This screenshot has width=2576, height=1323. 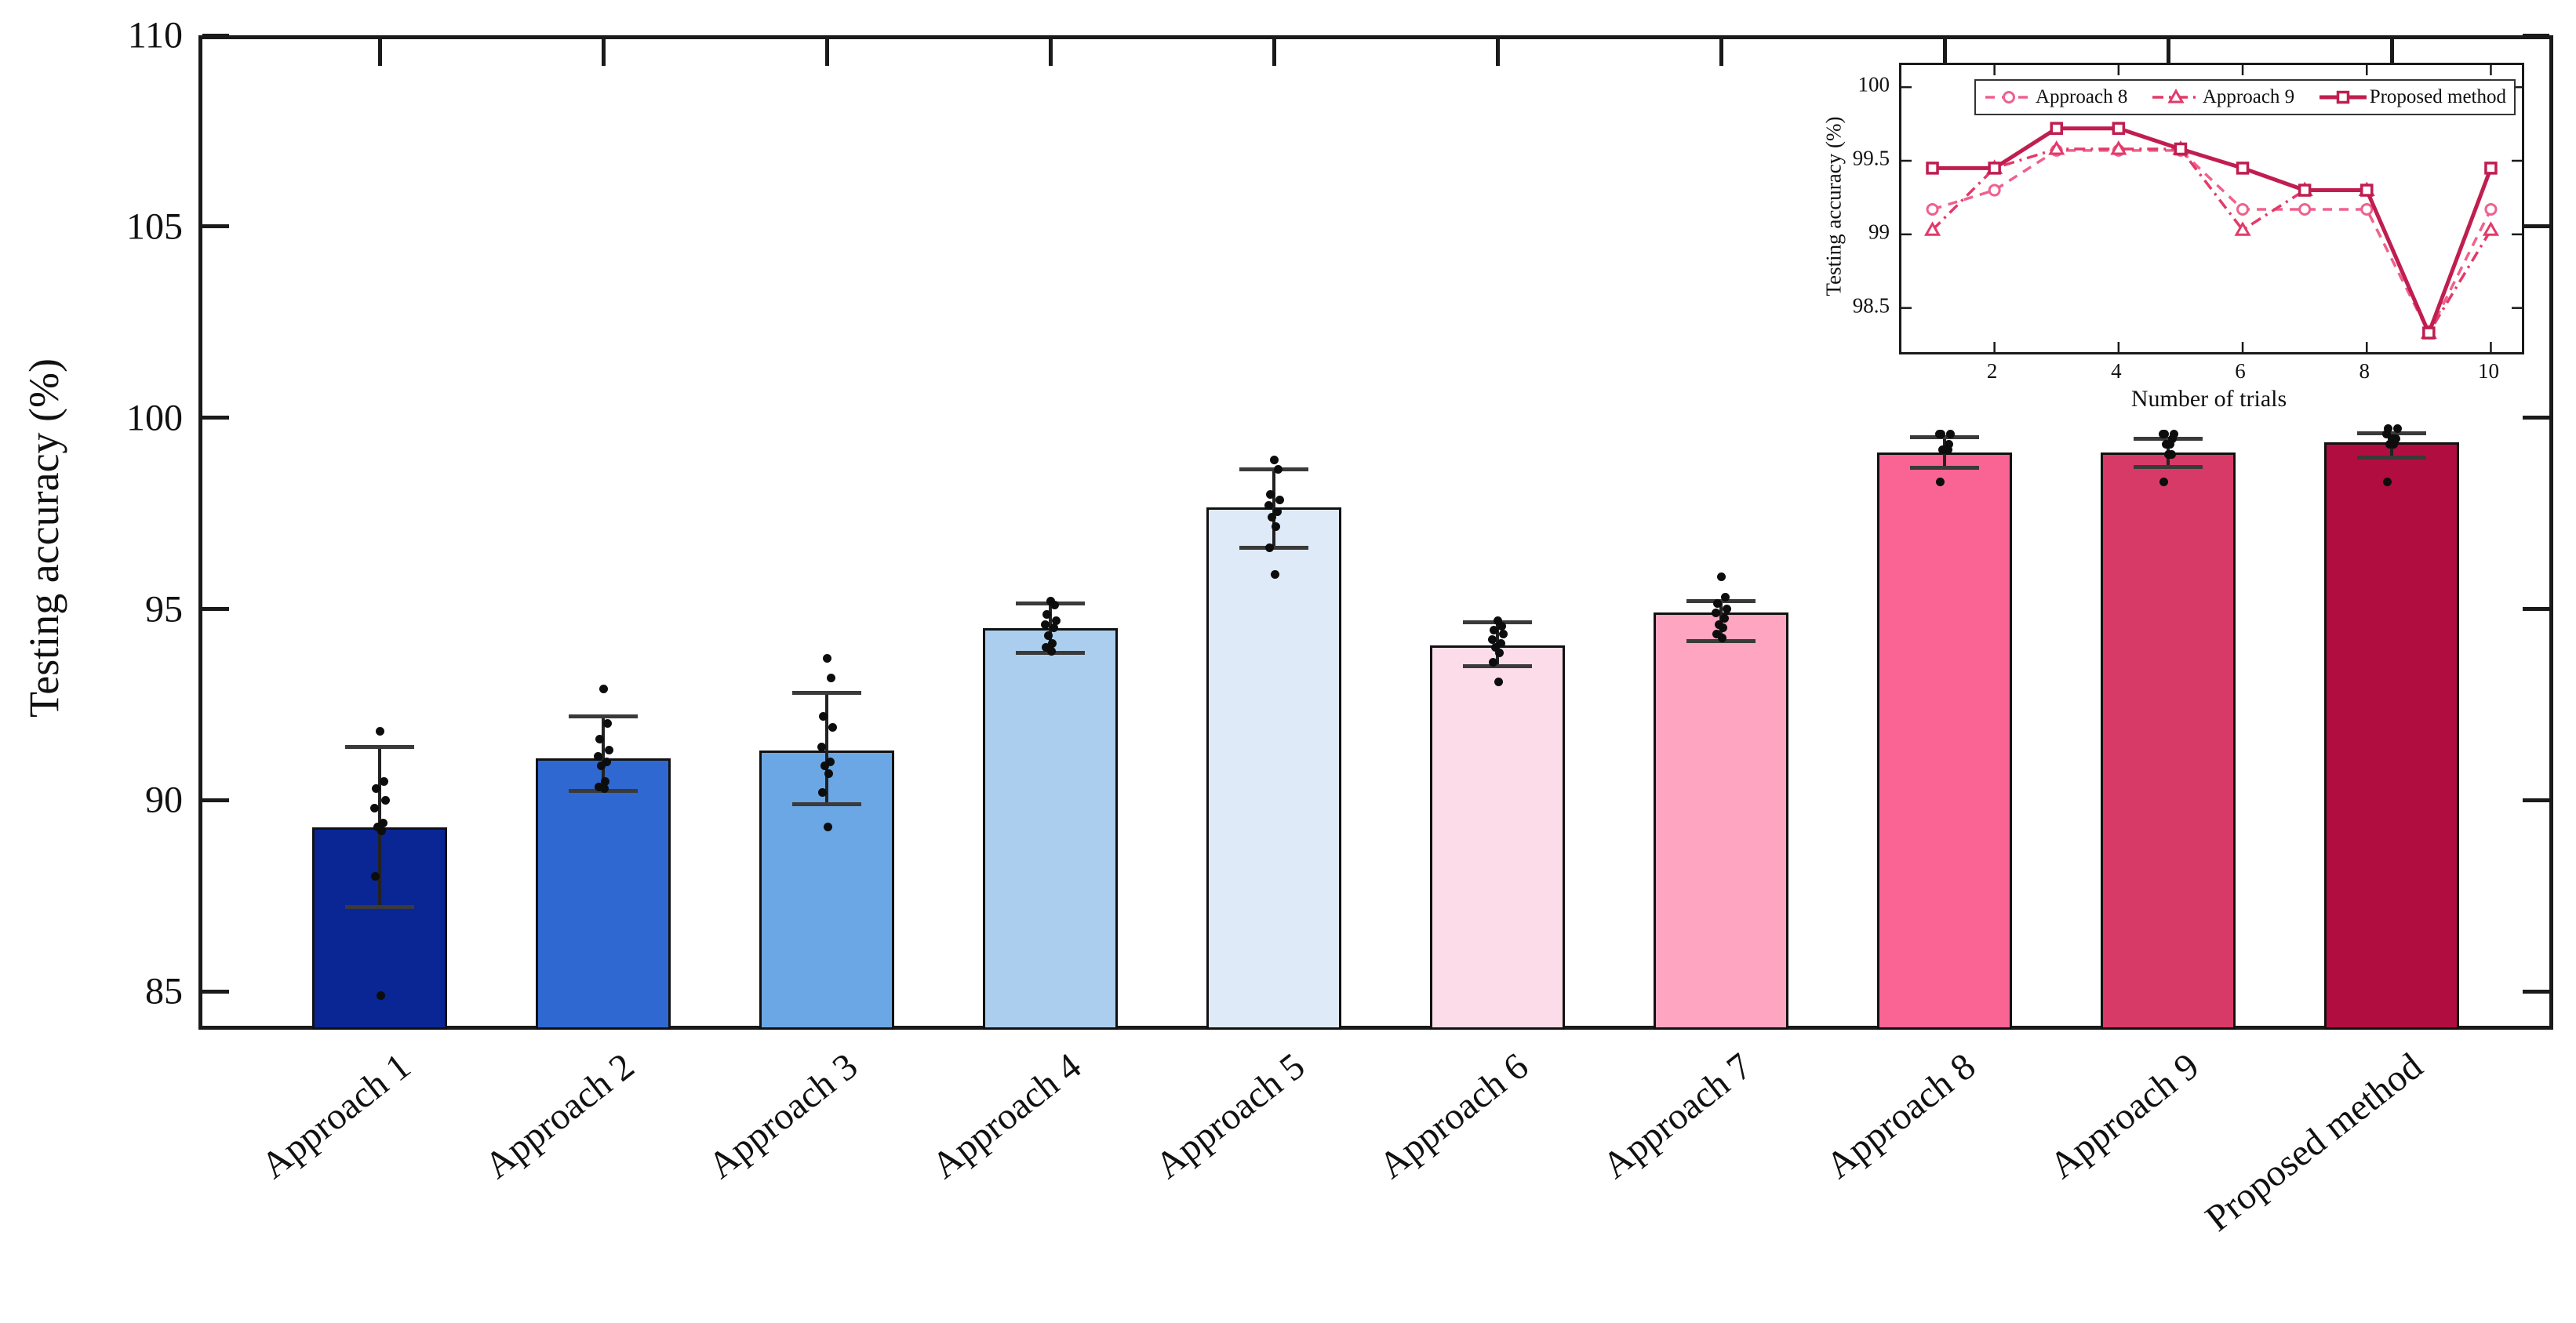 What do you see at coordinates (2208, 399) in the screenshot?
I see `inset-x-axis-label: Number of trials` at bounding box center [2208, 399].